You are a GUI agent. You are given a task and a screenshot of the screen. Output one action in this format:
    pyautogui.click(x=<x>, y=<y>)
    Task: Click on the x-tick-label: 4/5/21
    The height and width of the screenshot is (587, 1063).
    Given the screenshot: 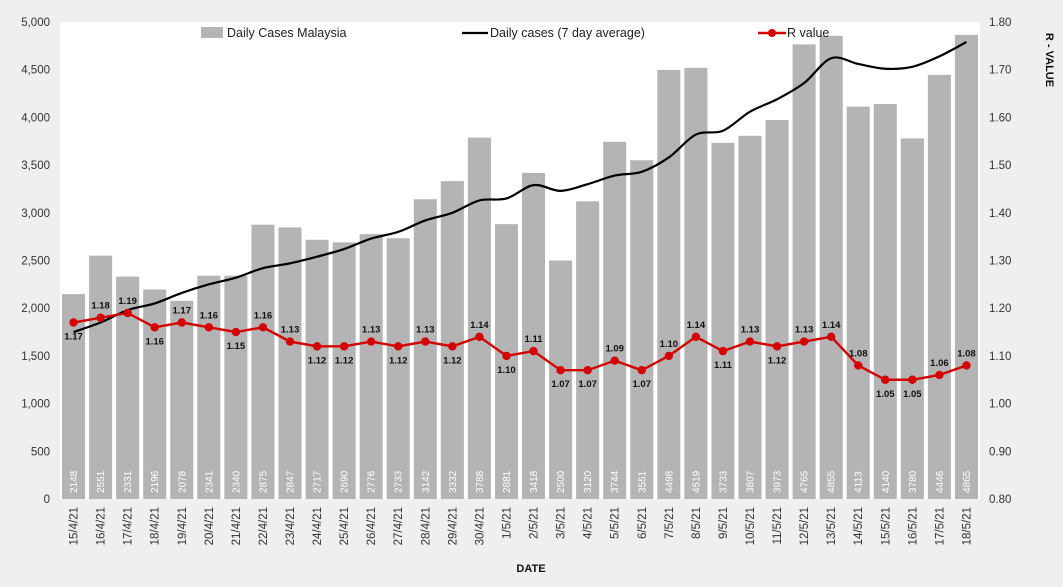 What is the action you would take?
    pyautogui.click(x=589, y=523)
    